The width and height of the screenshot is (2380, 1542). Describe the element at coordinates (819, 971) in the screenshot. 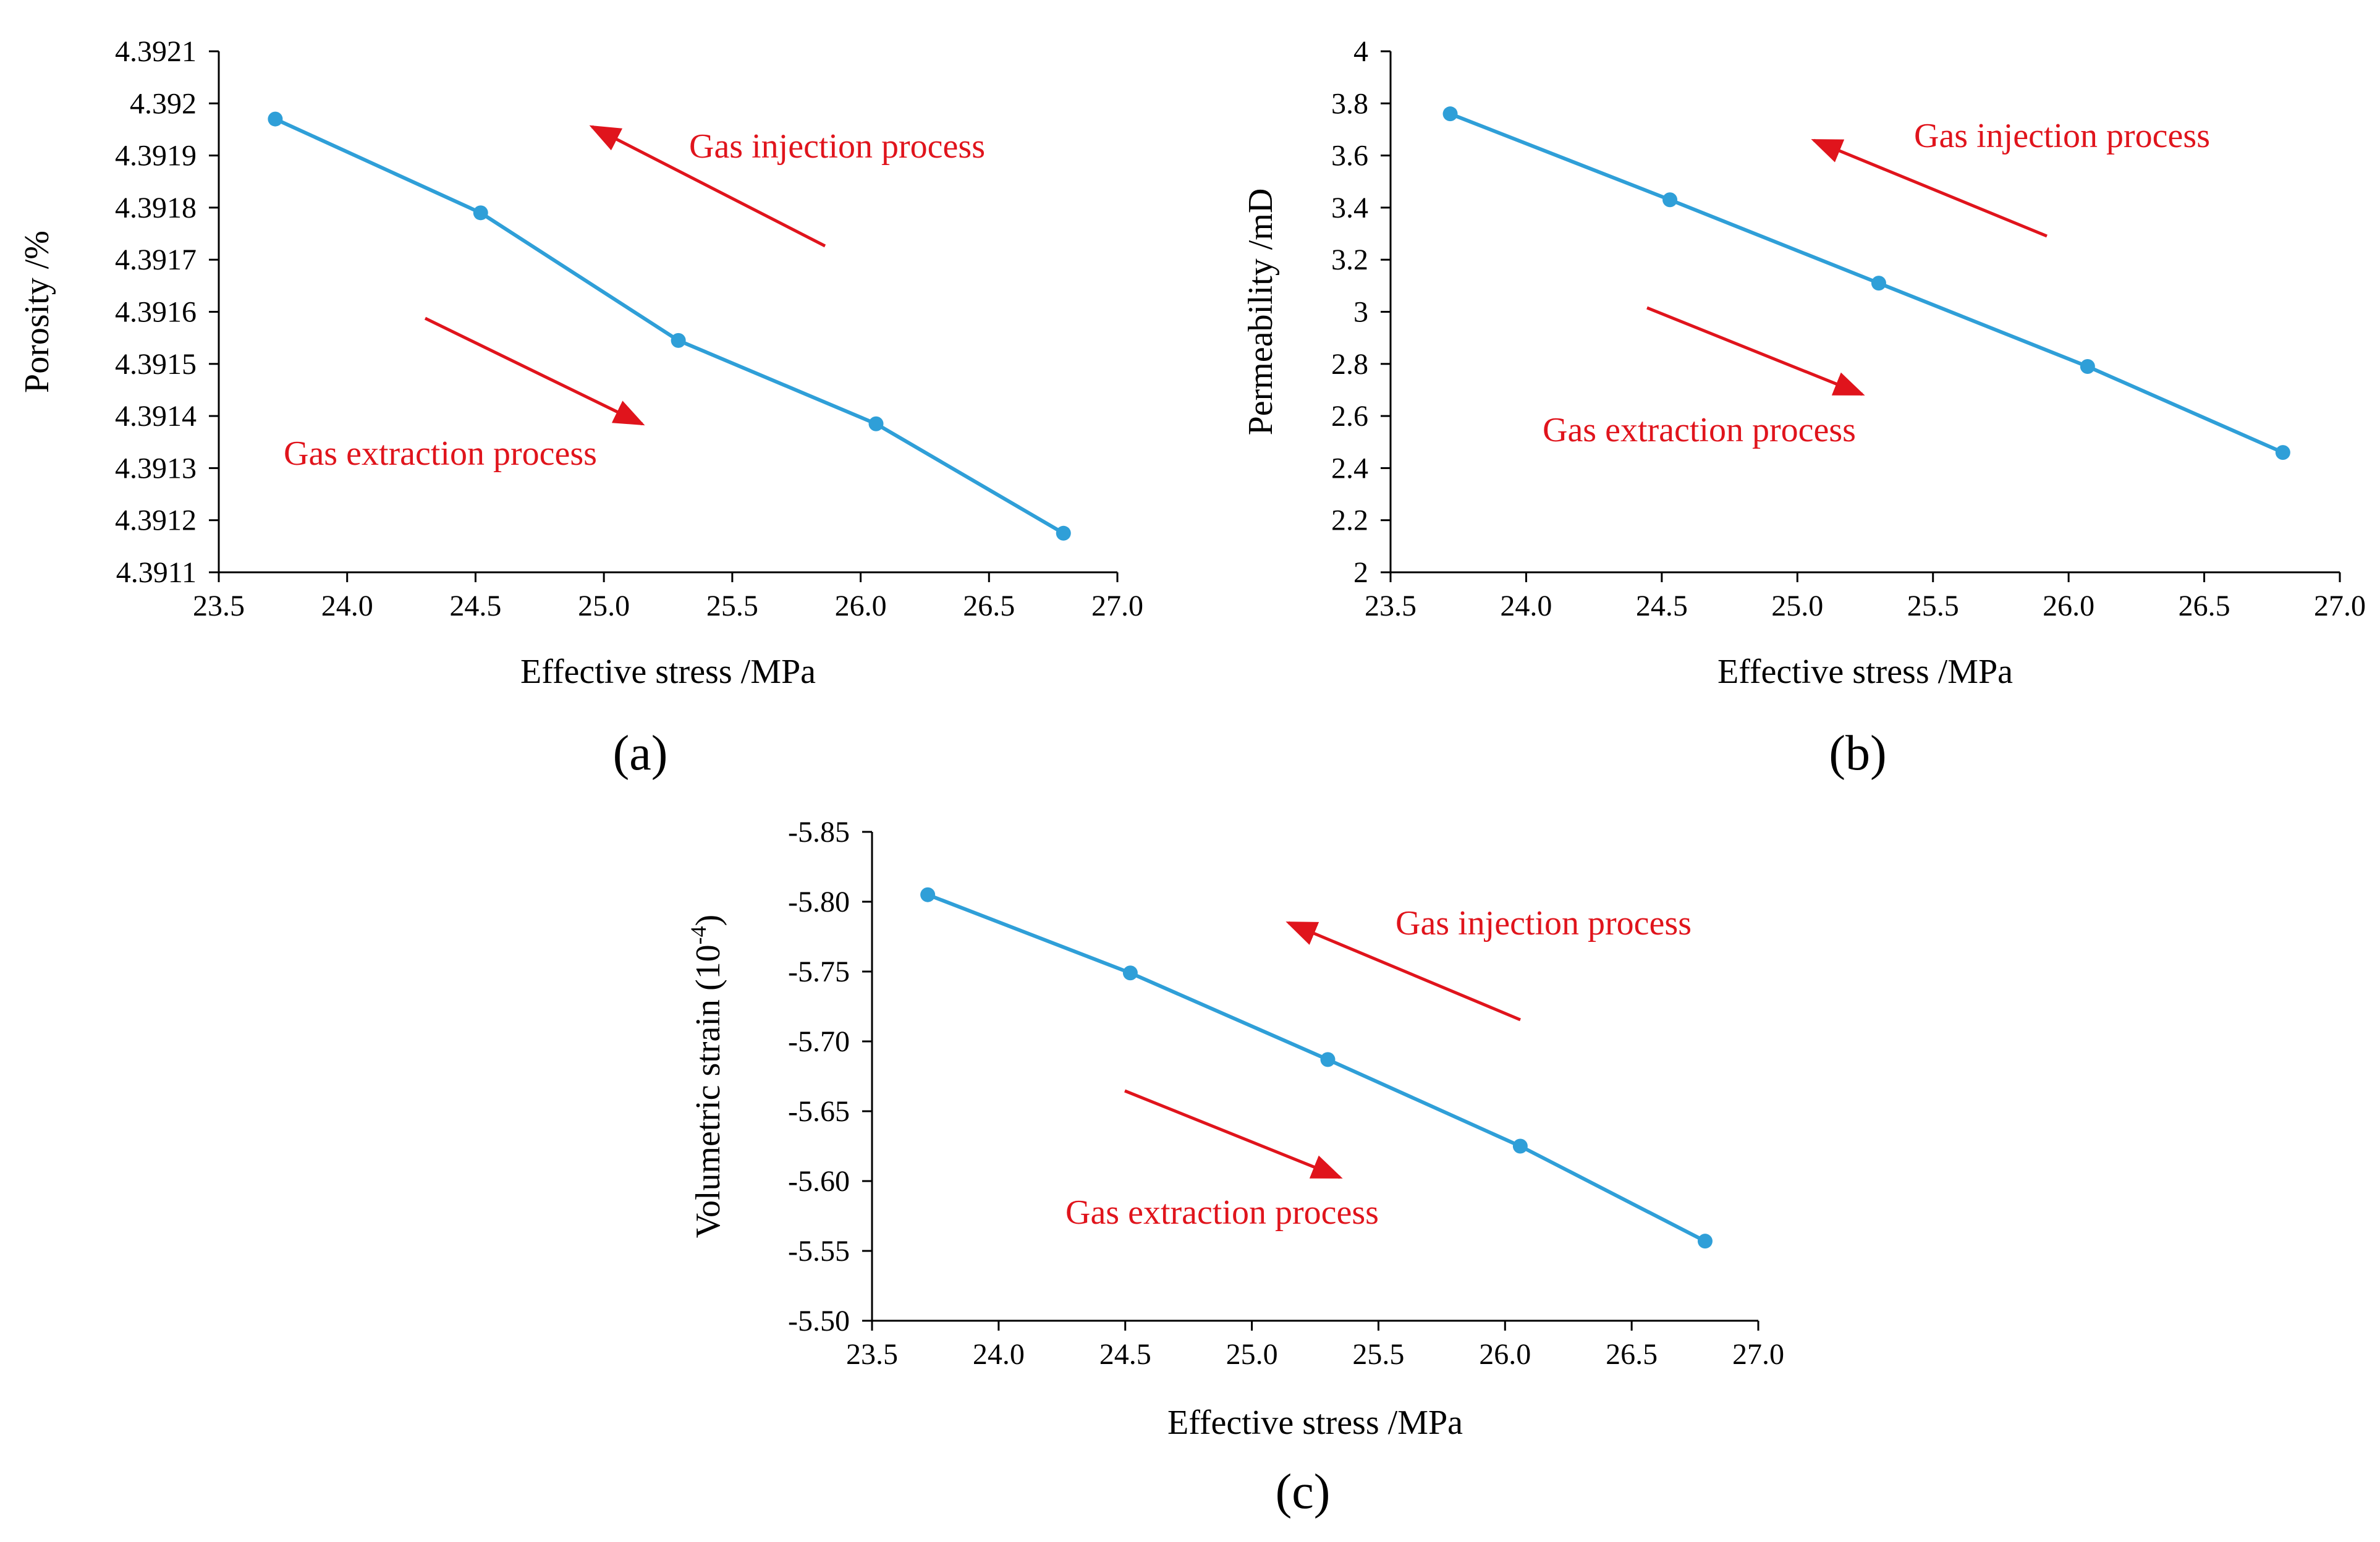

I see `y-tick-label: -5.75` at that location.